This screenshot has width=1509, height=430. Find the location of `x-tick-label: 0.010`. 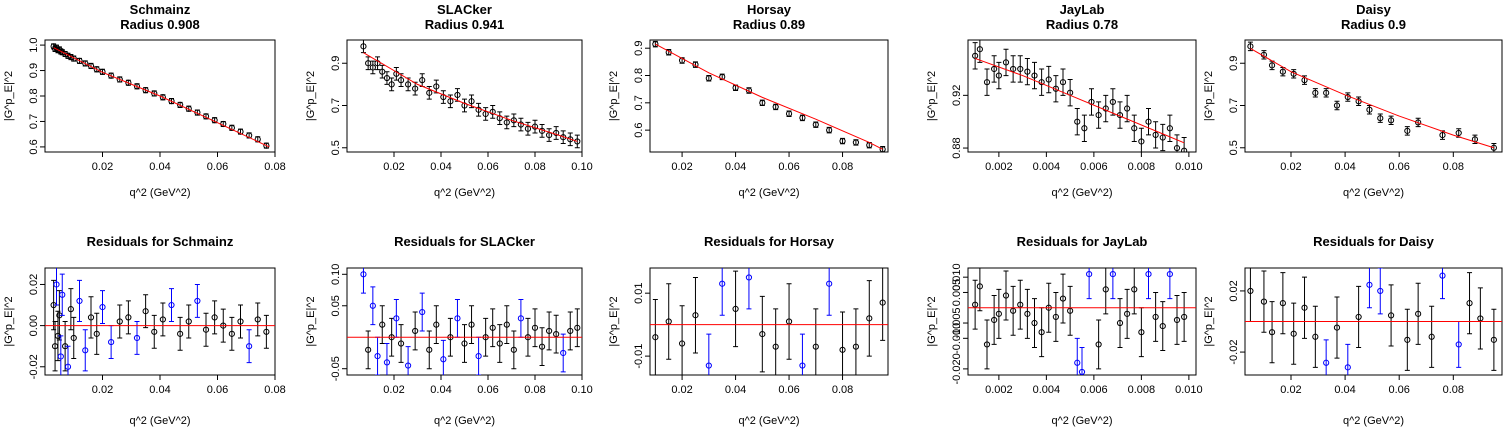

x-tick-label: 0.010 is located at coordinates (1189, 167).